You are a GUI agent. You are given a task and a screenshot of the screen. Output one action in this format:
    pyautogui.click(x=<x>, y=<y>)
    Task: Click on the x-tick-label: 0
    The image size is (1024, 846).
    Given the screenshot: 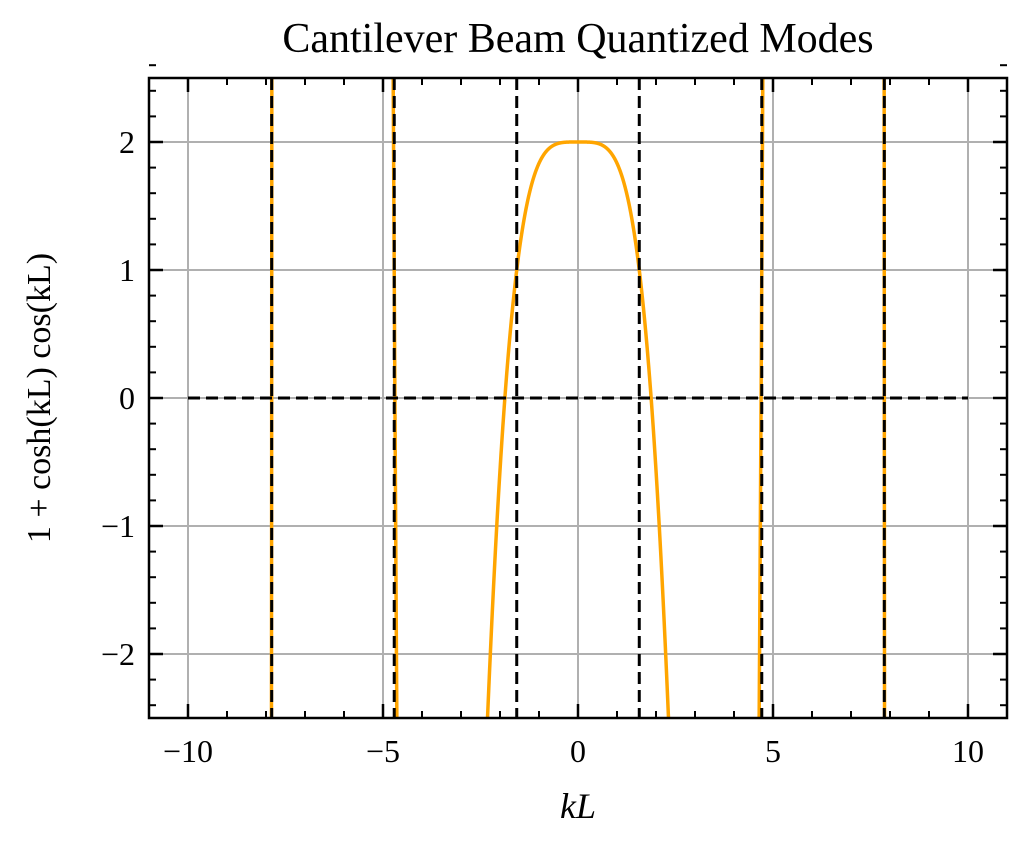 What is the action you would take?
    pyautogui.click(x=578, y=751)
    